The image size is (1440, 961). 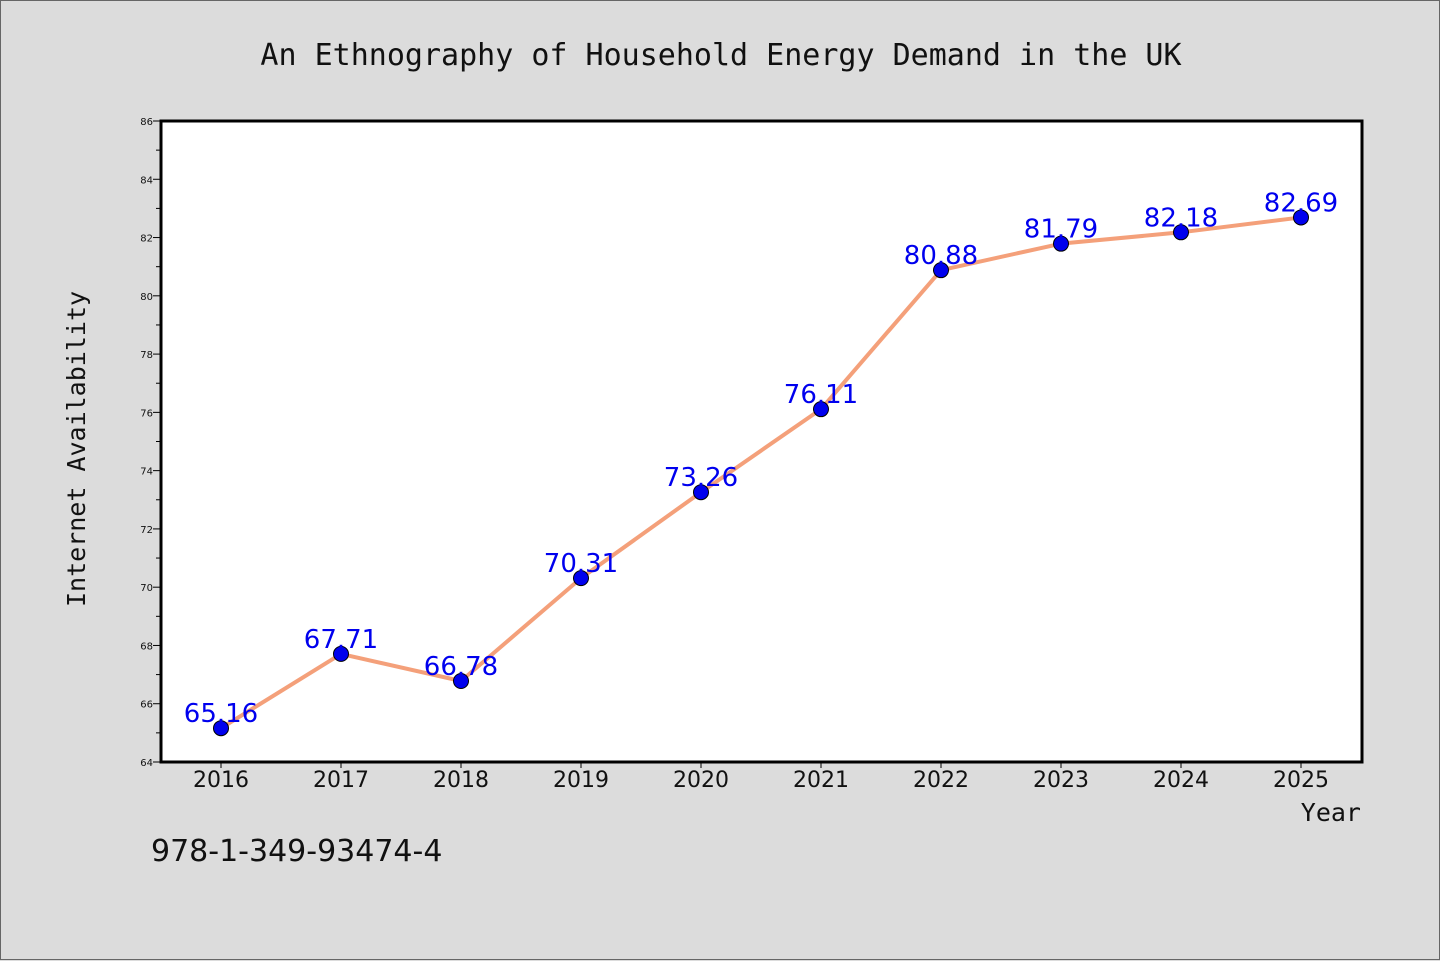 What do you see at coordinates (821, 395) in the screenshot?
I see `data-label-2021: 76.11` at bounding box center [821, 395].